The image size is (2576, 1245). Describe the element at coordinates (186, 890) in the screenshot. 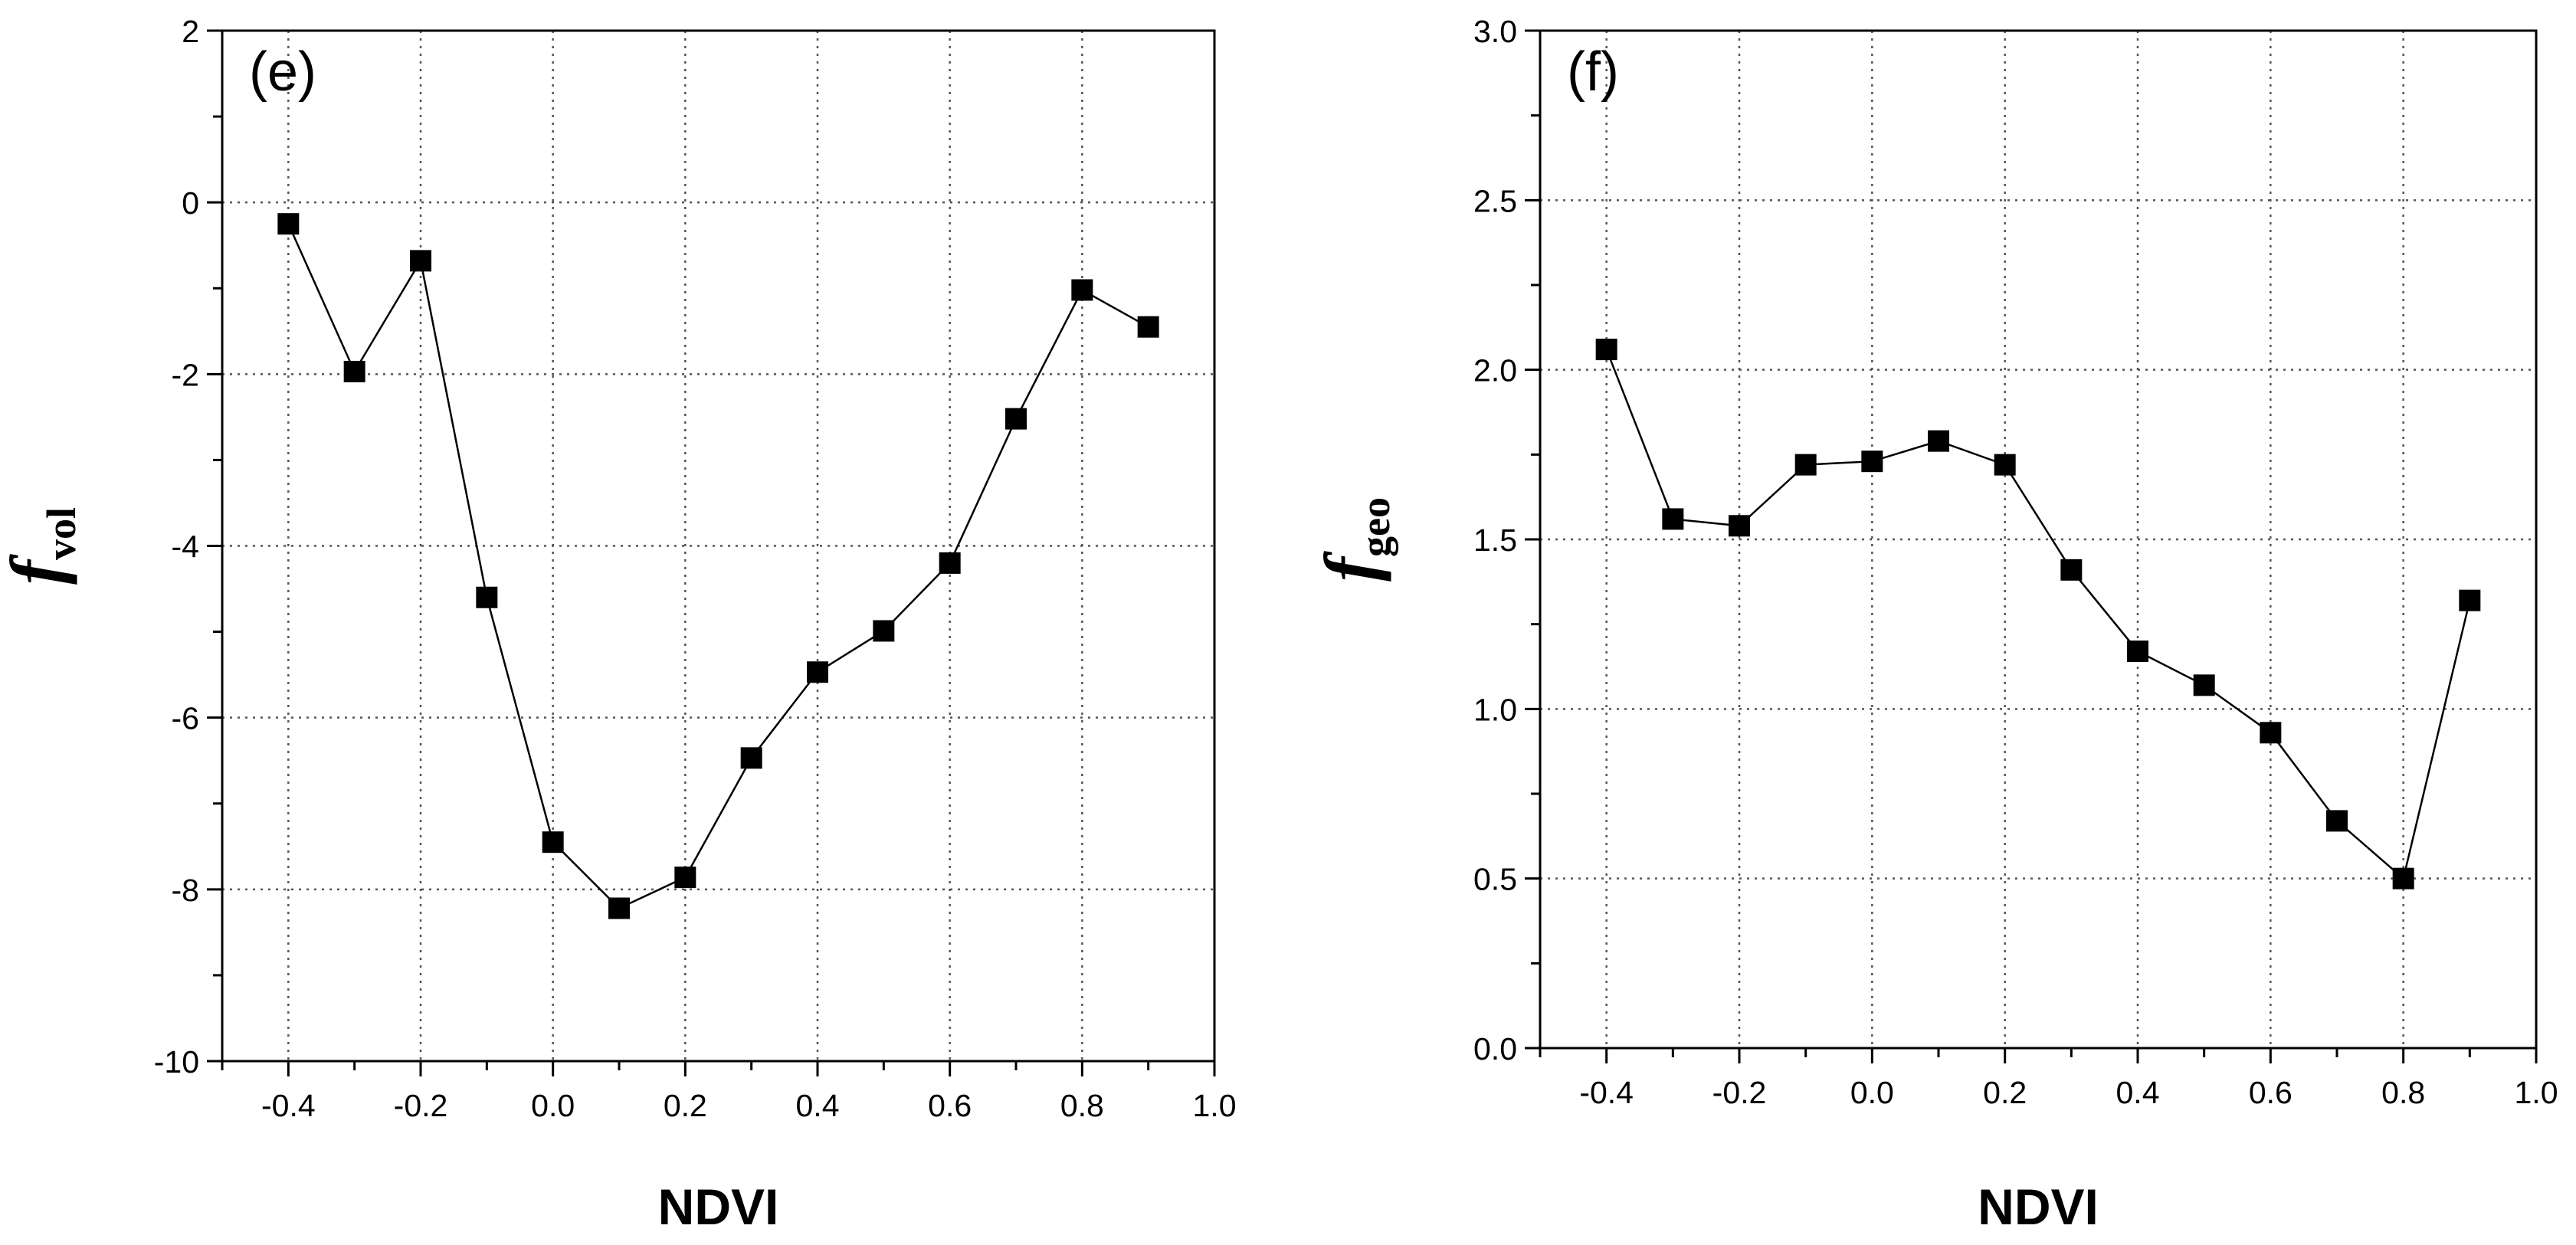

I see `y-tick-label: -8` at that location.